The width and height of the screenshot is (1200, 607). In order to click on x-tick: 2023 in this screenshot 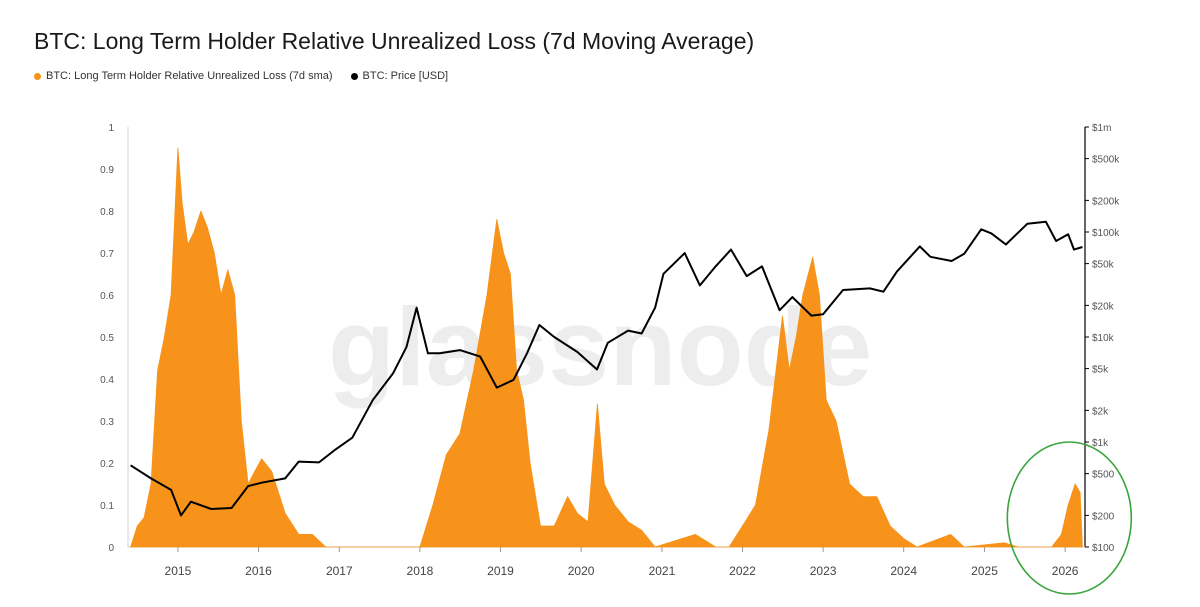, I will do `click(823, 571)`.